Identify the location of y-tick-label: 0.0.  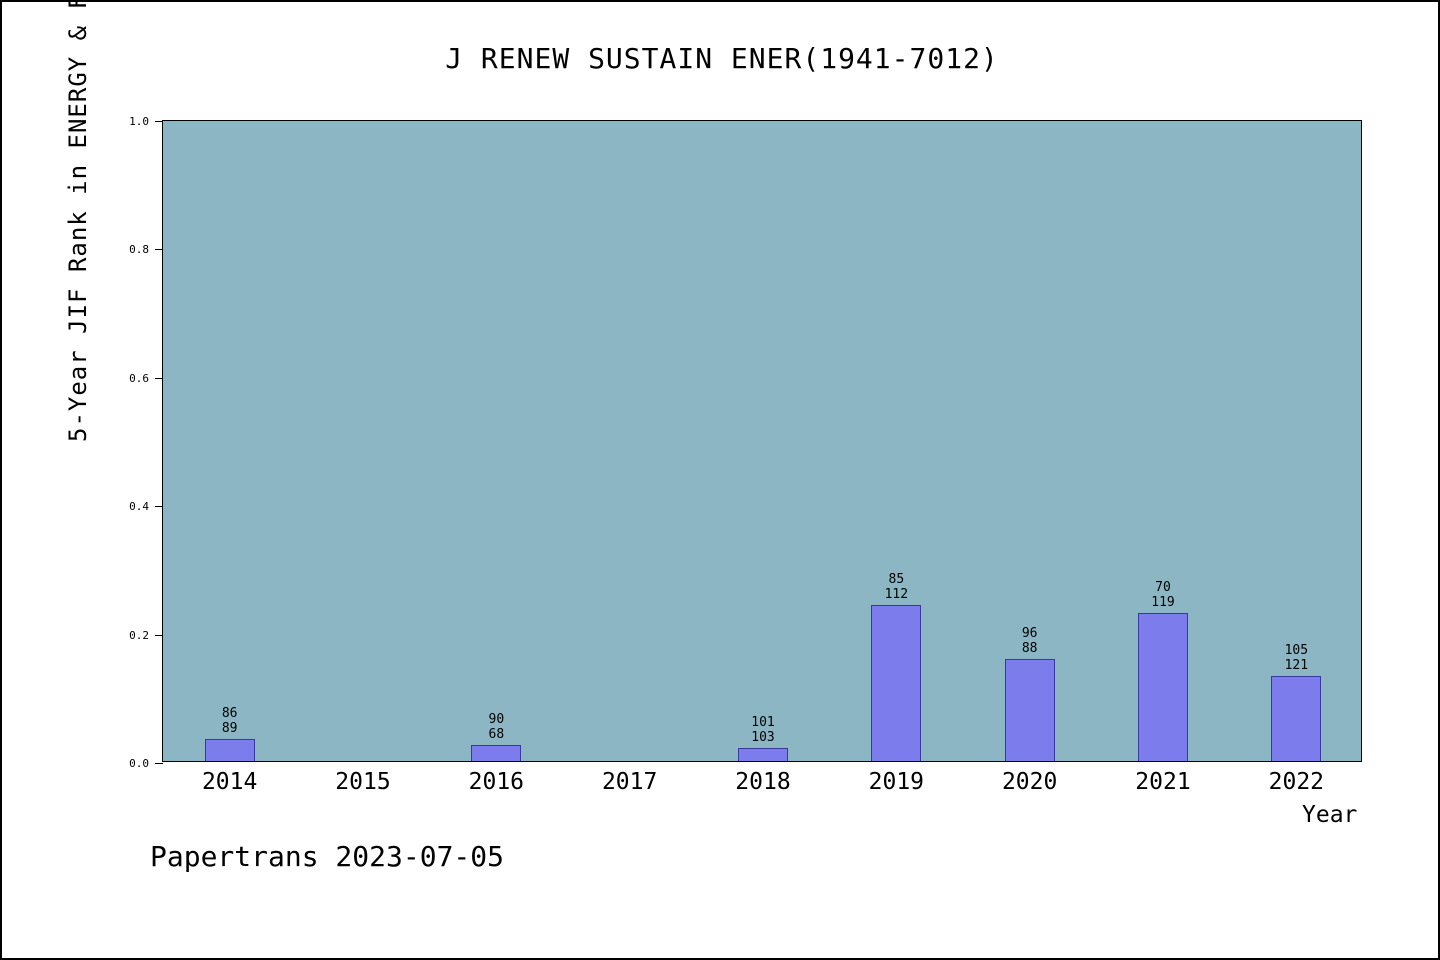
(139, 763).